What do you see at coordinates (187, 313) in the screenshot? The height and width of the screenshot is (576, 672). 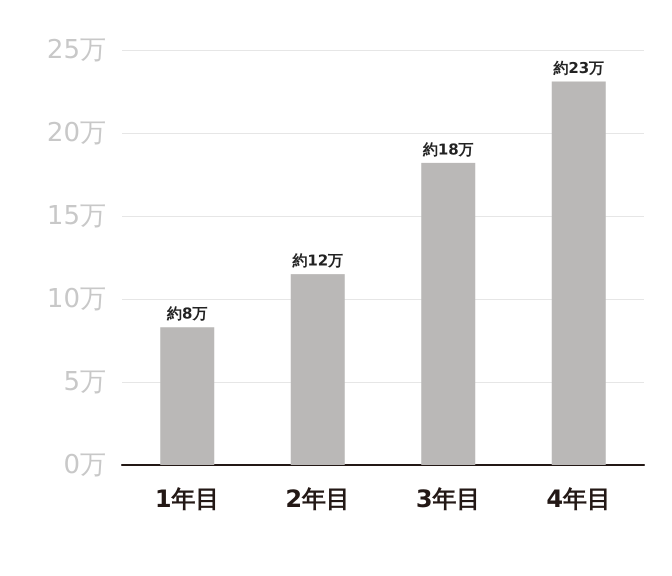 I see `data-label: 約8万` at bounding box center [187, 313].